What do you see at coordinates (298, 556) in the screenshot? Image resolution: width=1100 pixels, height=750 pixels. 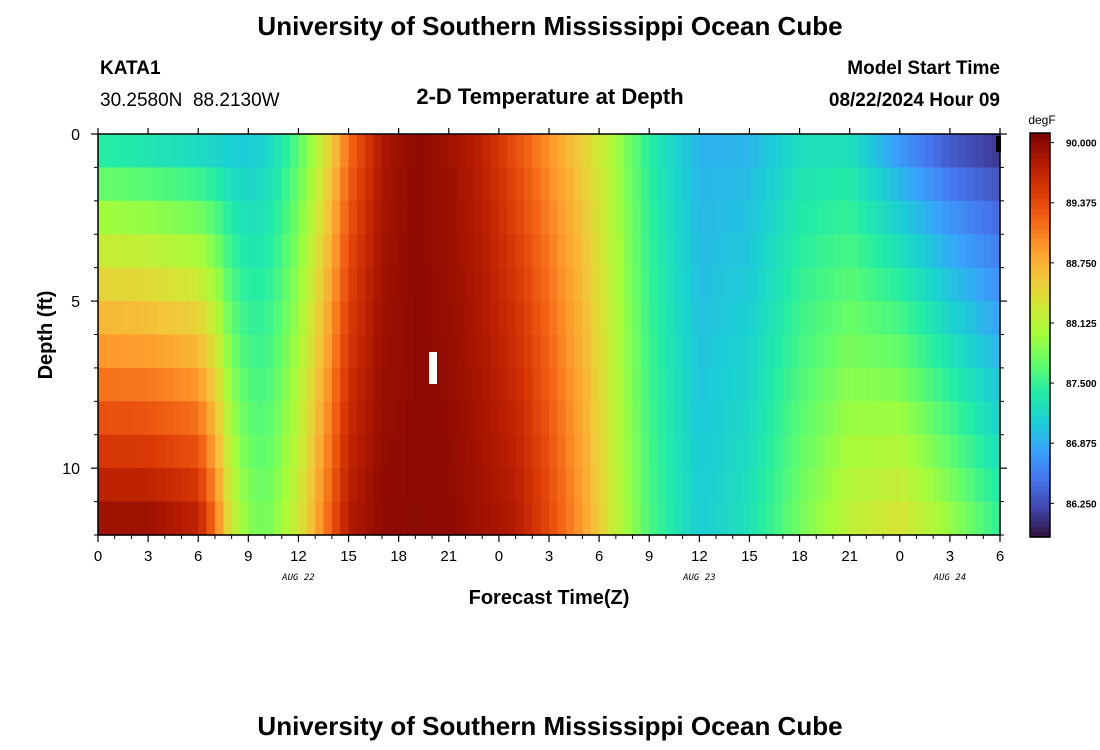 I see `x-tick-label: 12` at bounding box center [298, 556].